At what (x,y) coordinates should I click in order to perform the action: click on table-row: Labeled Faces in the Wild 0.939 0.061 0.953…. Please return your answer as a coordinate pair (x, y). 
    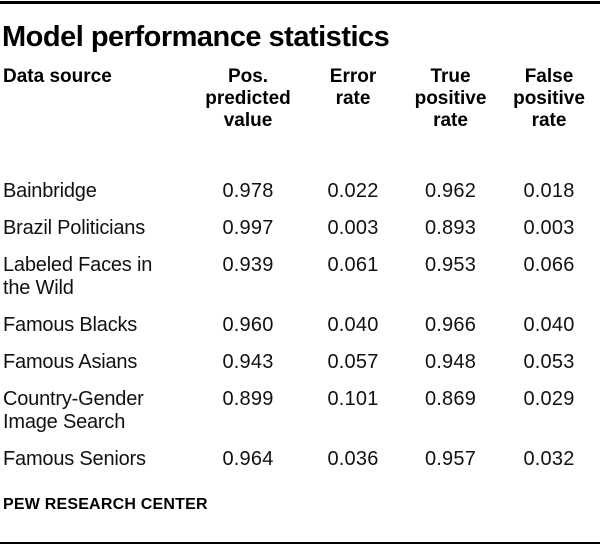
    Looking at the image, I should click on (300, 277).